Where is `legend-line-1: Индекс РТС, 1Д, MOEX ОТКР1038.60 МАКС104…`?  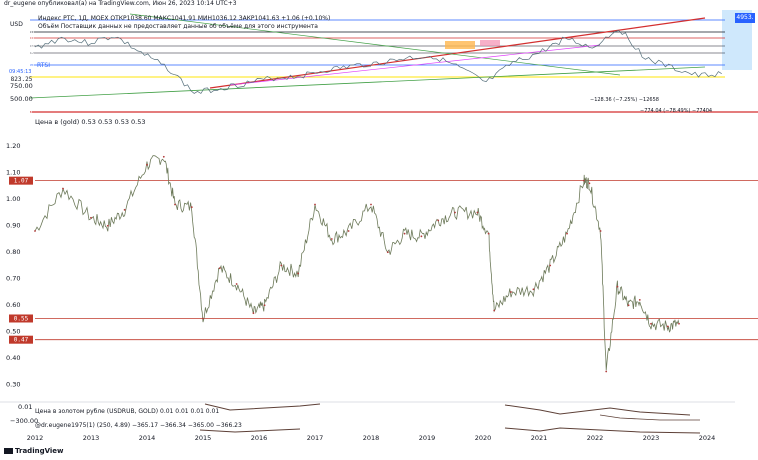
legend-line-1: Индекс РТС, 1Д, MOEX ОТКР1038.60 МАКС104… is located at coordinates (184, 18).